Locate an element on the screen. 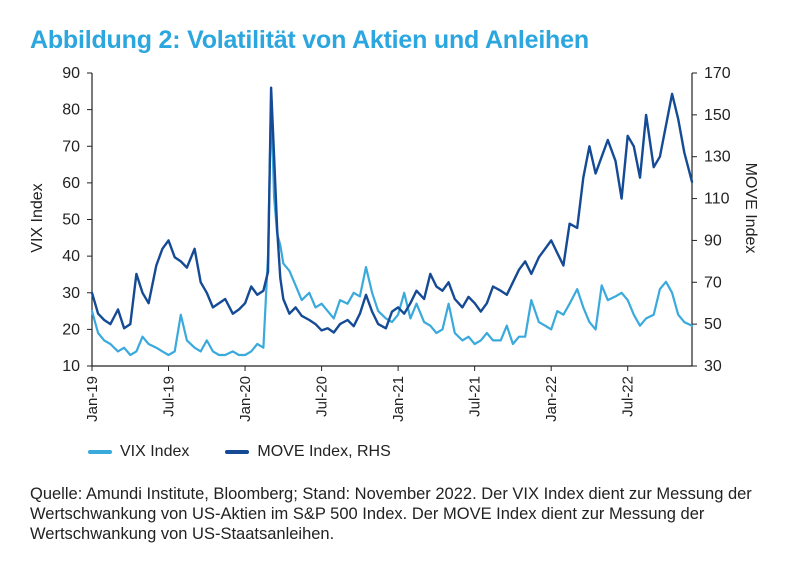  y-tick-label-right: 70 is located at coordinates (713, 282).